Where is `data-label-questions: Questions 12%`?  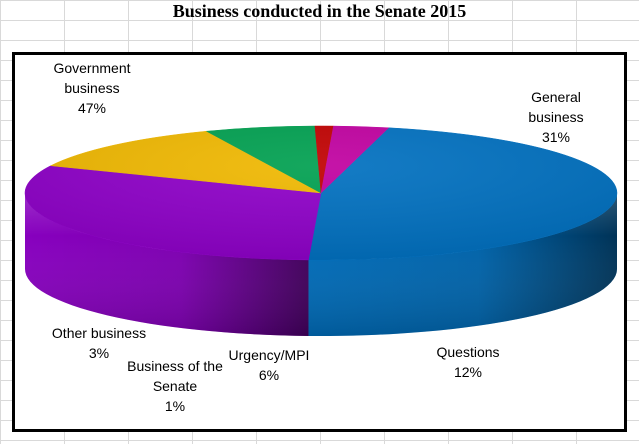
data-label-questions: Questions 12% is located at coordinates (467, 362).